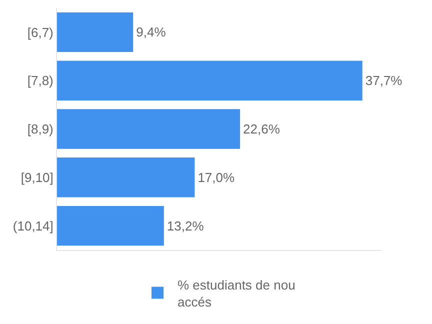 This screenshot has height=324, width=432. What do you see at coordinates (216, 177) in the screenshot?
I see `data-label: 17,0%` at bounding box center [216, 177].